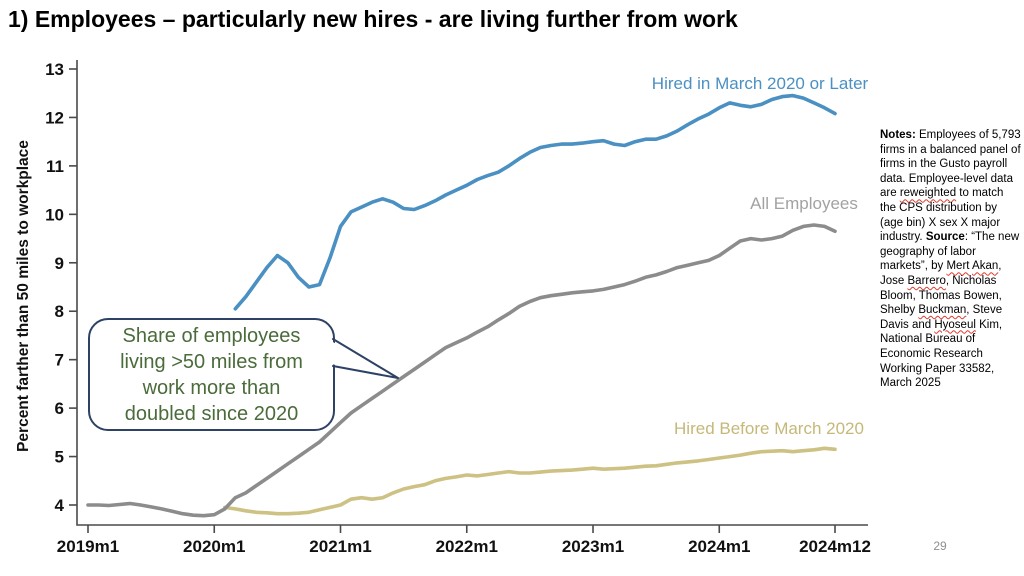 The height and width of the screenshot is (576, 1024). Describe the element at coordinates (955, 324) in the screenshot. I see `notes-text-segment: Hyoseul` at that location.